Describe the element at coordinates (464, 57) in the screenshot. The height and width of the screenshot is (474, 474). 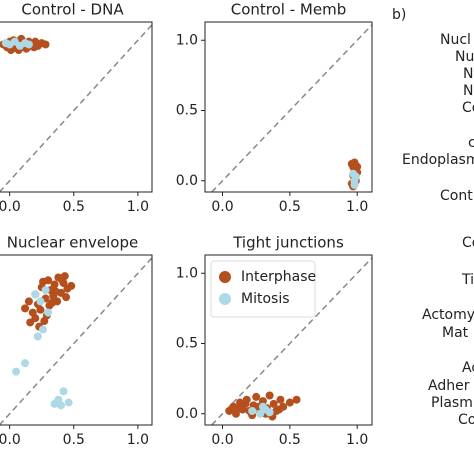
I see `panel-b-item: Nu` at that location.